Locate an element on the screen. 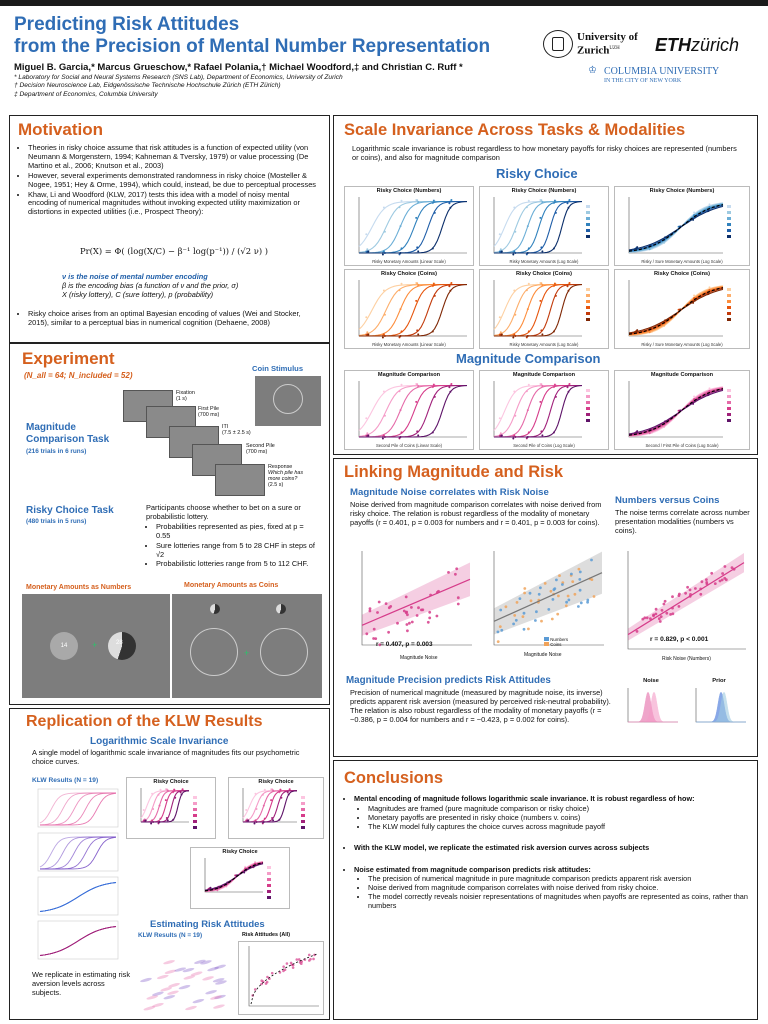 The height and width of the screenshot is (1024, 768). replication-plot-risky-choice-2: Risky Choice is located at coordinates (276, 808).